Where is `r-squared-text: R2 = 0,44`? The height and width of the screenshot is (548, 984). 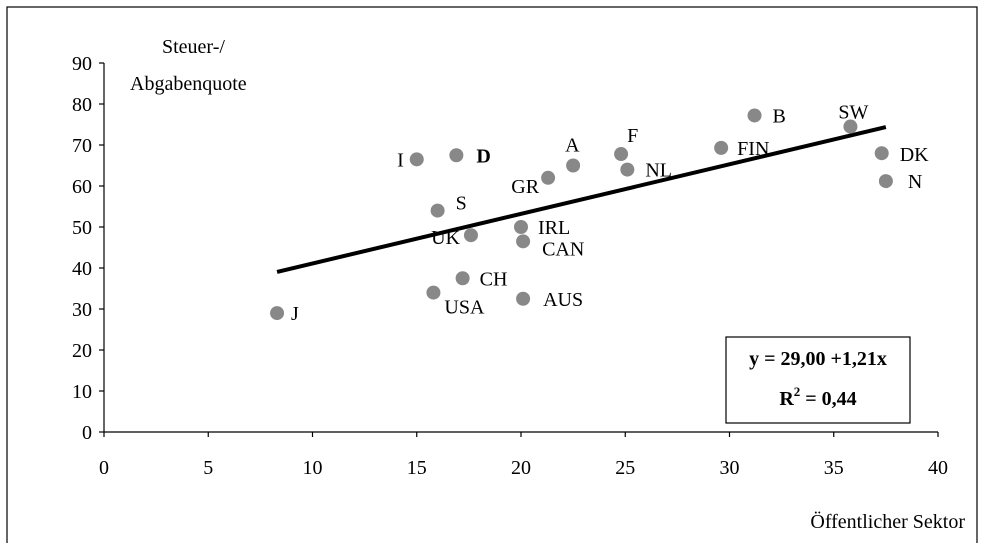 r-squared-text: R2 = 0,44 is located at coordinates (817, 397).